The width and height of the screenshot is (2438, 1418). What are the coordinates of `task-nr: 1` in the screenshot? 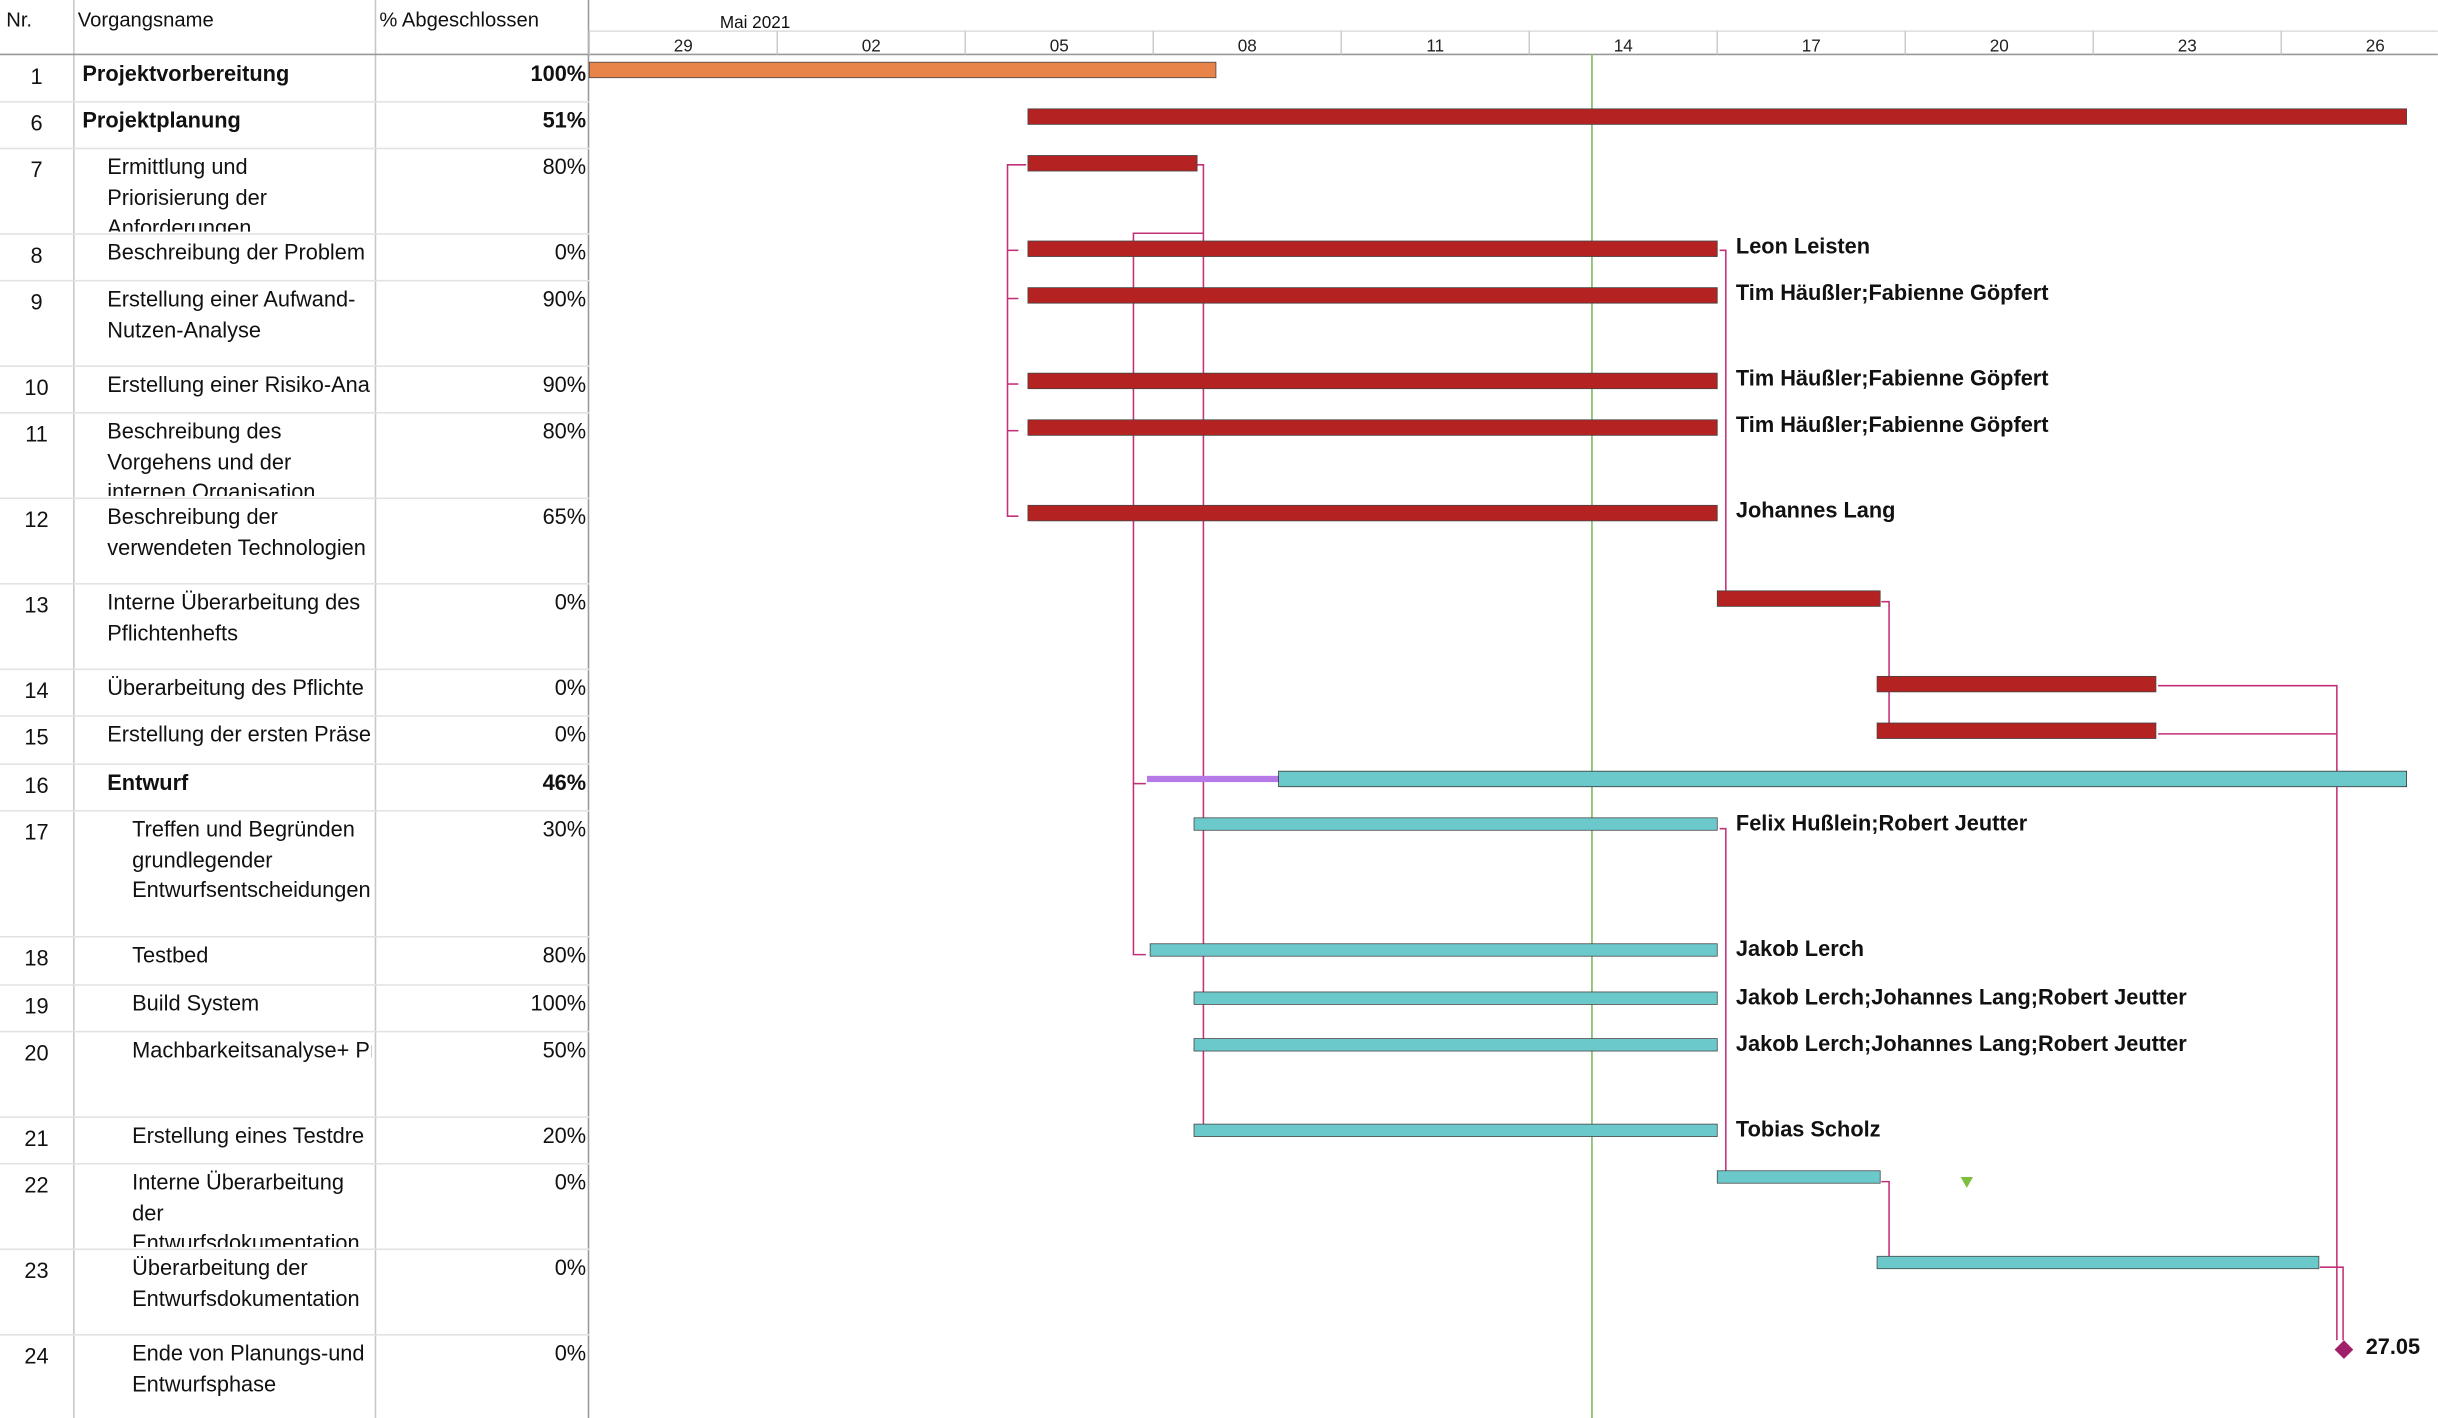 It's located at (36, 76).